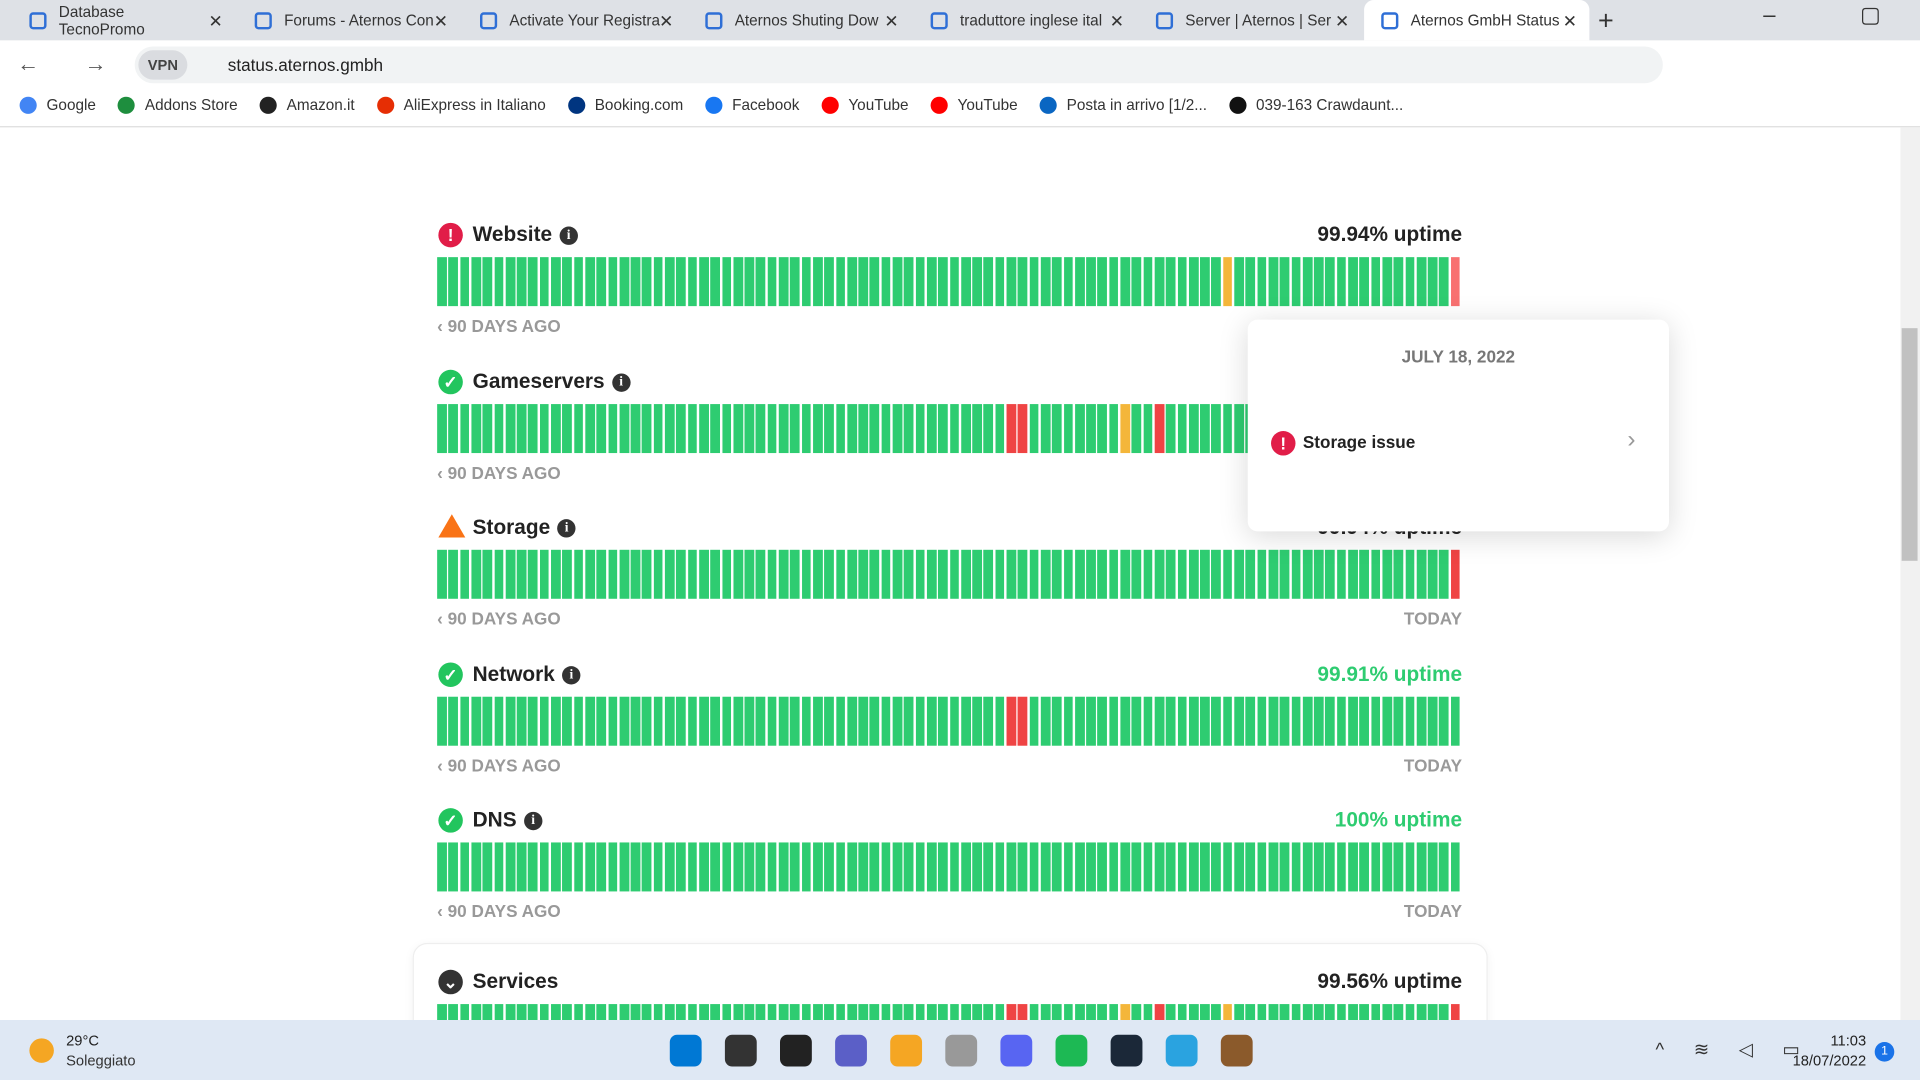 Image resolution: width=1920 pixels, height=1080 pixels. What do you see at coordinates (177, 105) in the screenshot?
I see `bookmark: Addons Store` at bounding box center [177, 105].